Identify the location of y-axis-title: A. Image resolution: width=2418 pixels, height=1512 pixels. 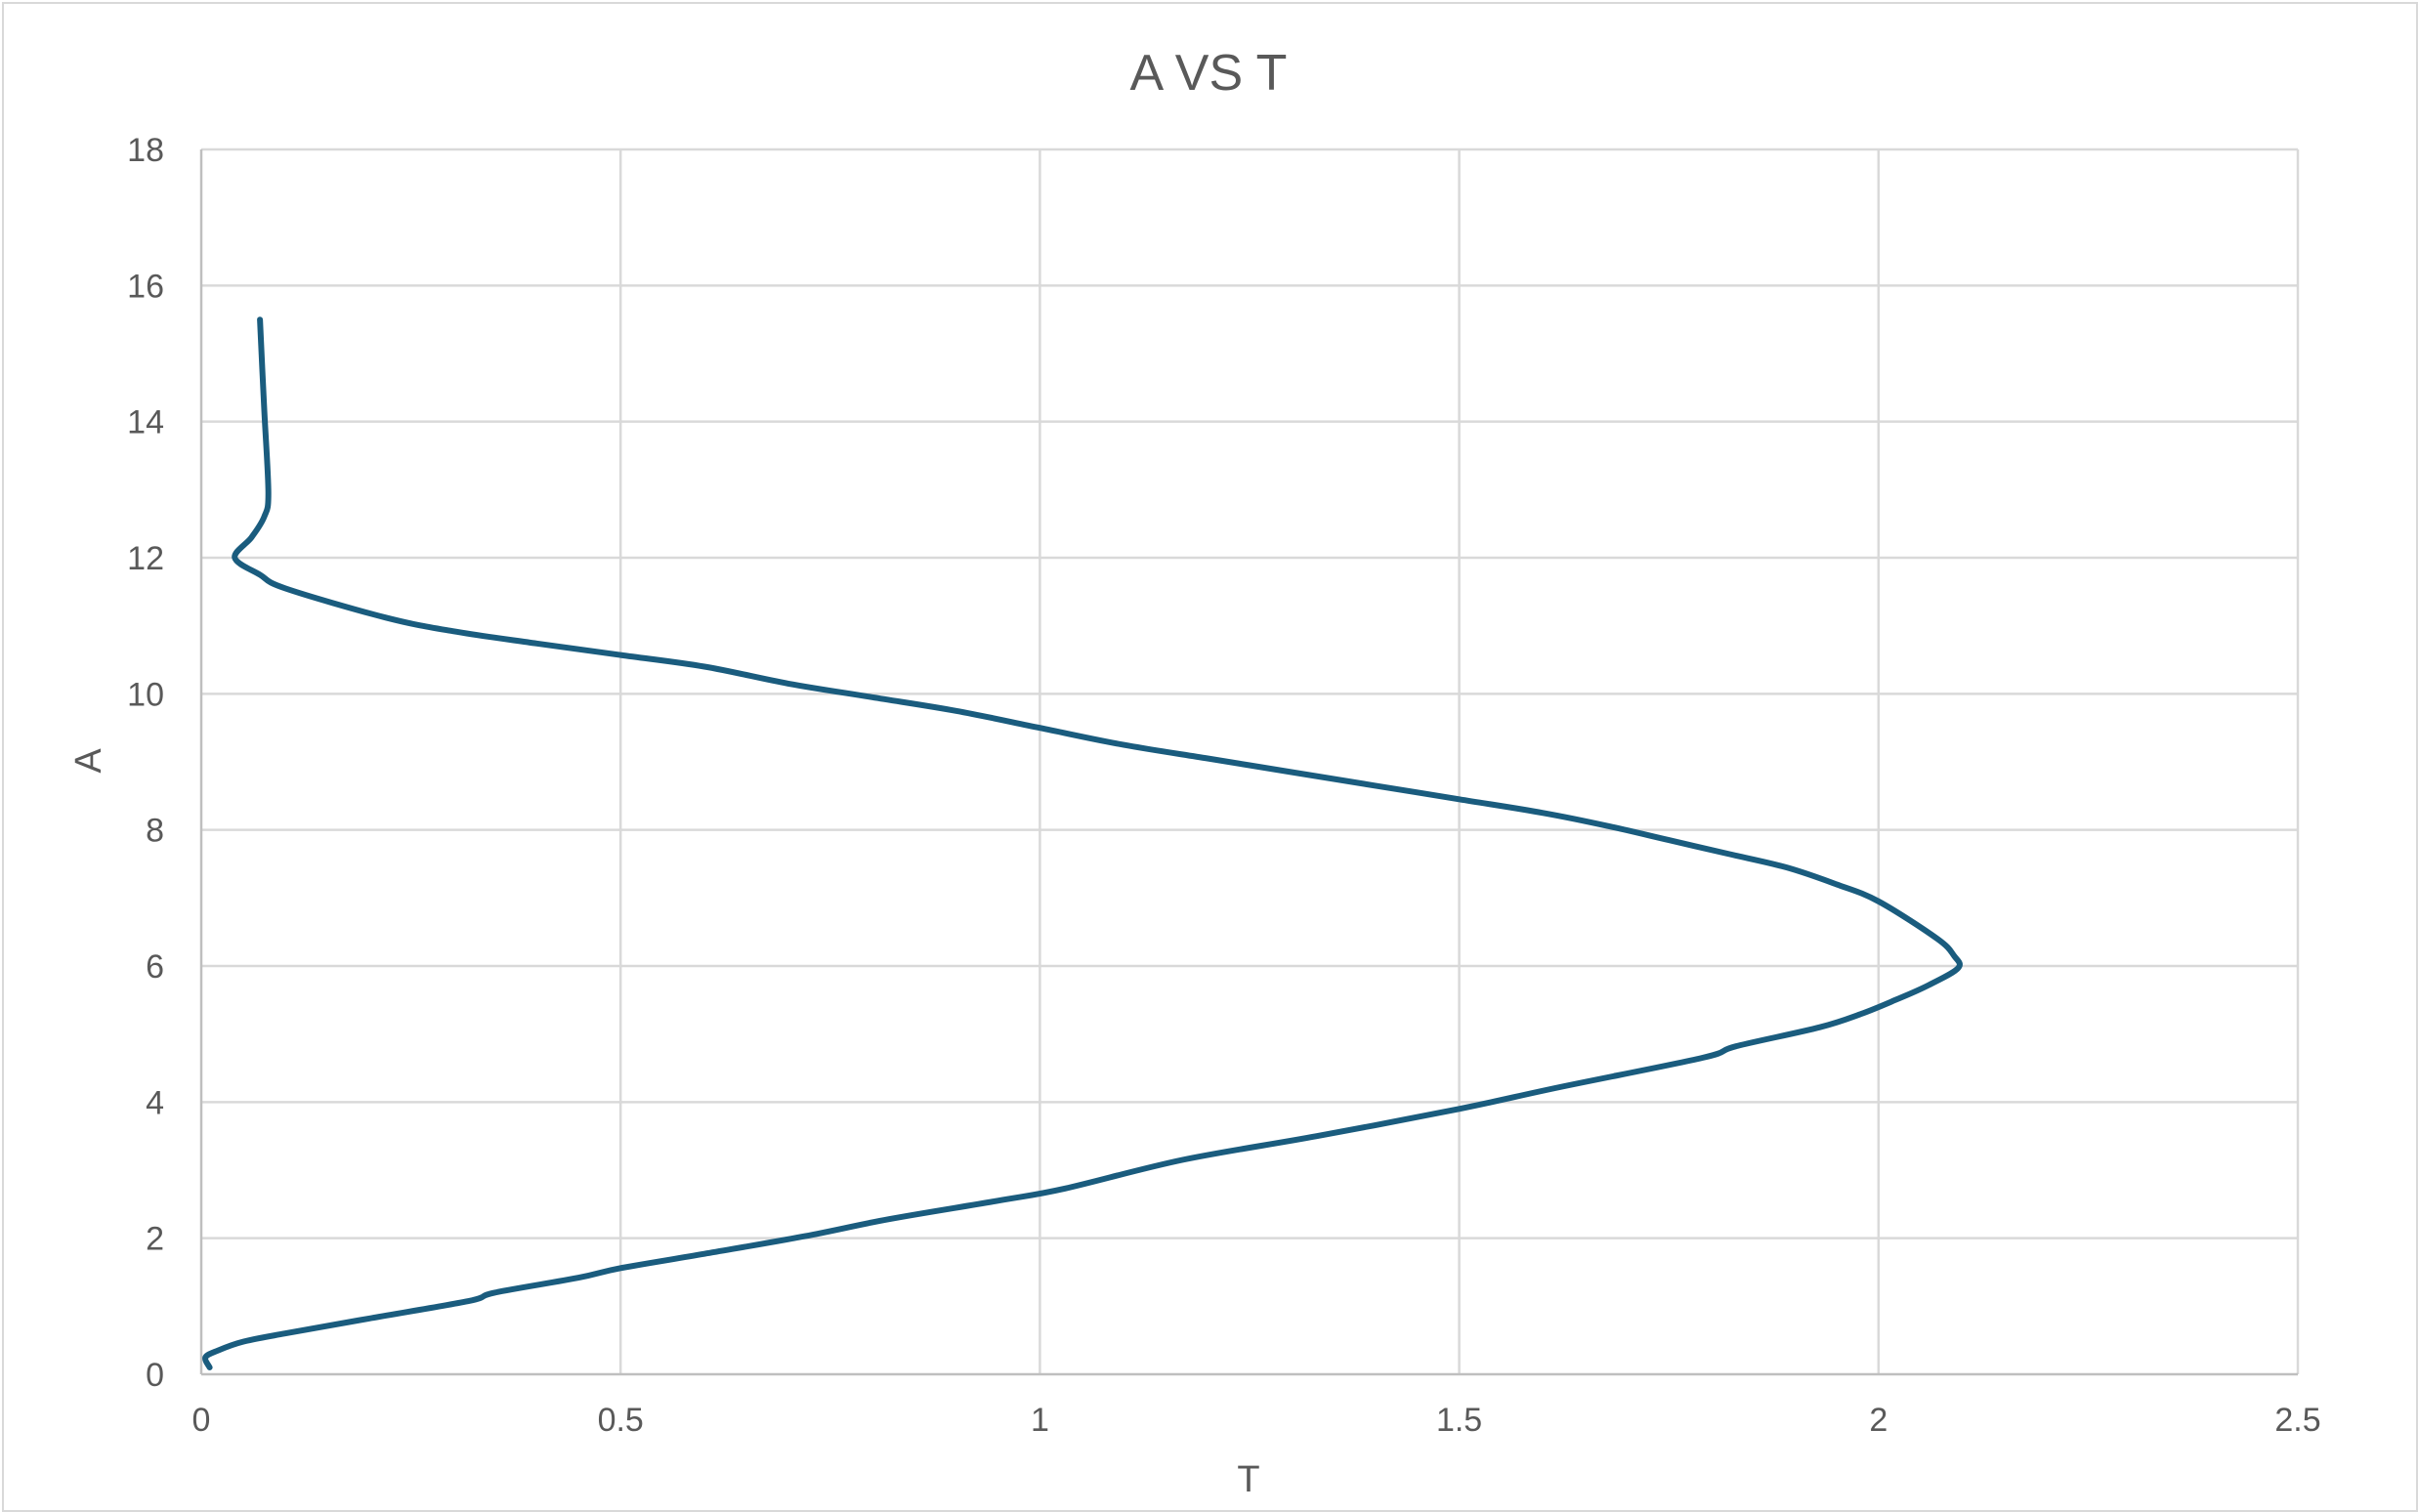
(88, 761).